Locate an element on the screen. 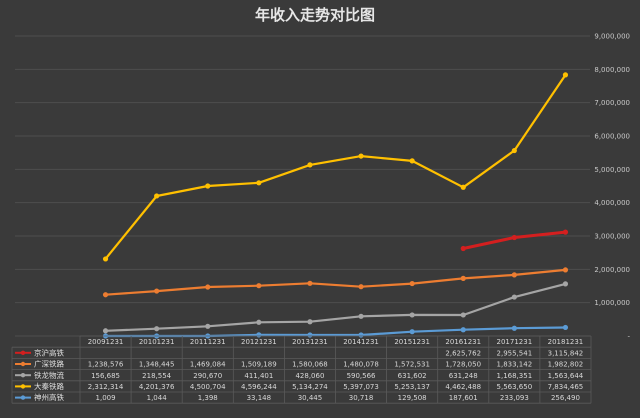 This screenshot has width=640, height=418. data-label: 1,469,084 is located at coordinates (208, 365).